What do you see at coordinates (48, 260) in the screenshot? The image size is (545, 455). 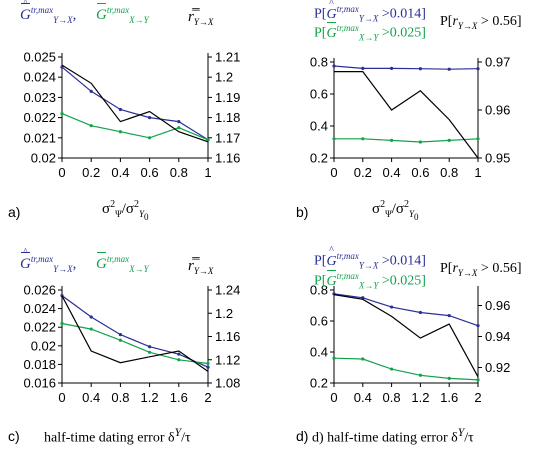 I see `panel-c-legend-blue: G ^ tr,maxY→X,` at bounding box center [48, 260].